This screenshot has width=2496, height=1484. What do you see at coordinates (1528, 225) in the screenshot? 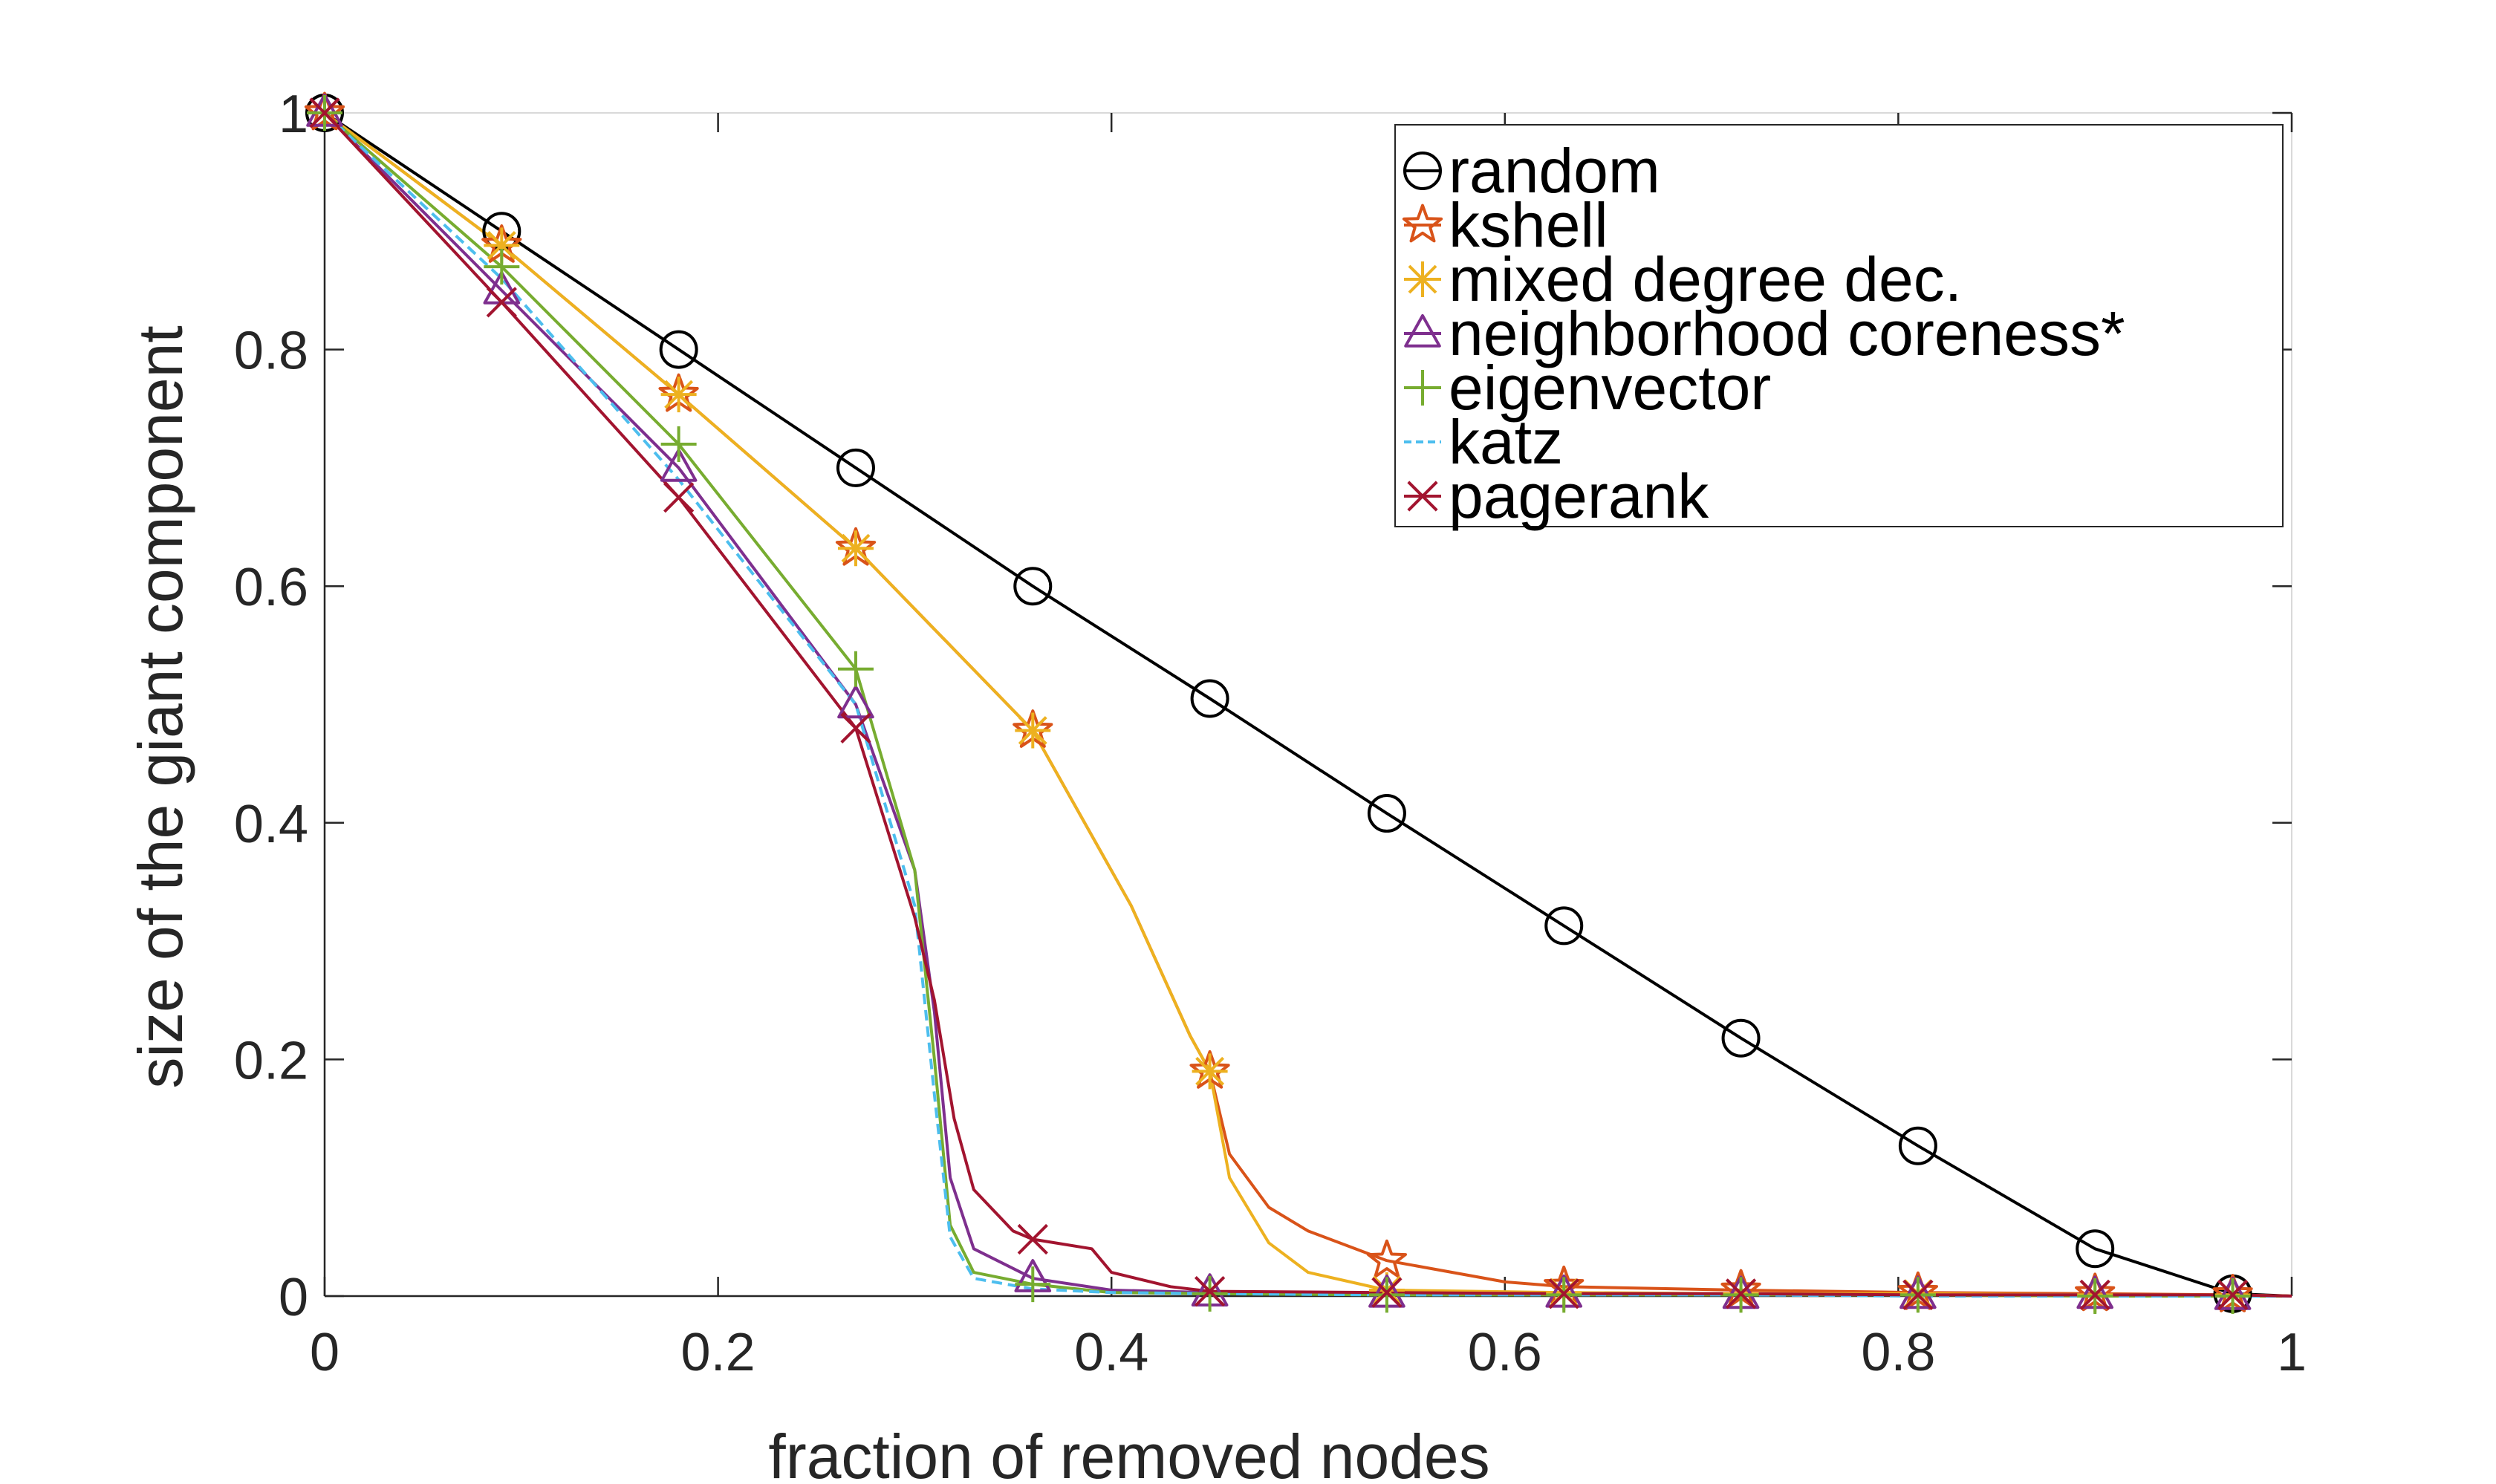
I see `legend-label: kshell` at bounding box center [1528, 225].